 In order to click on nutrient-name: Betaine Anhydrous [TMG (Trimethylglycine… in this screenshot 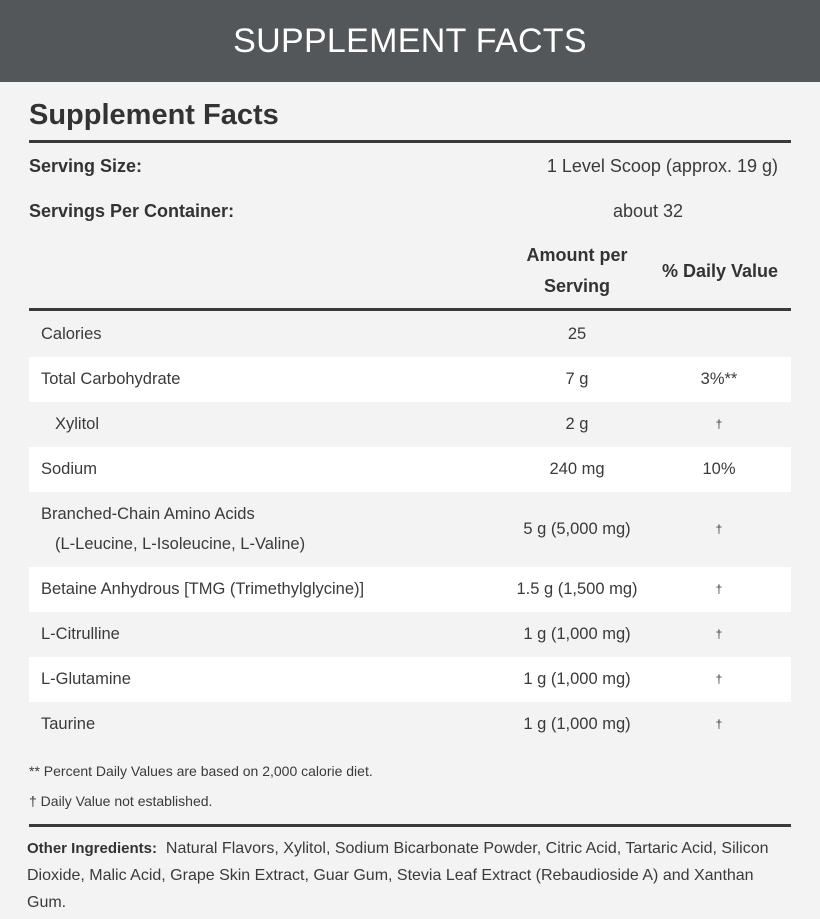, I will do `click(203, 589)`.